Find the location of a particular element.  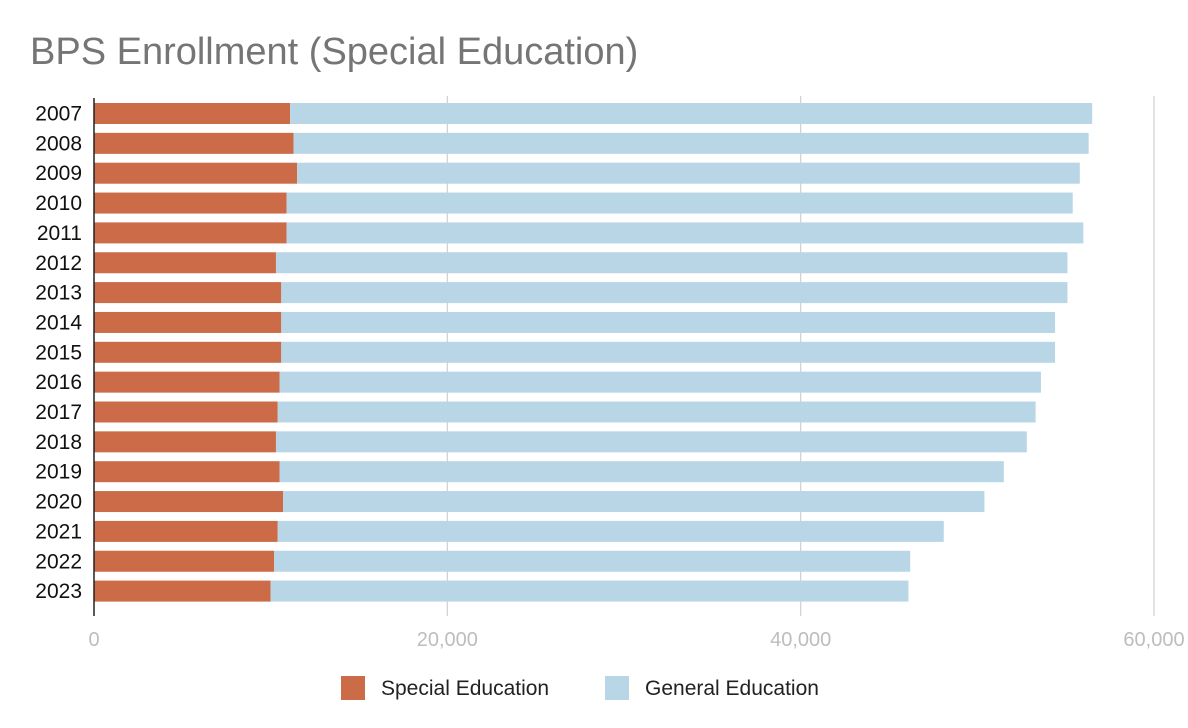

category-label: 2016 is located at coordinates (58, 382).